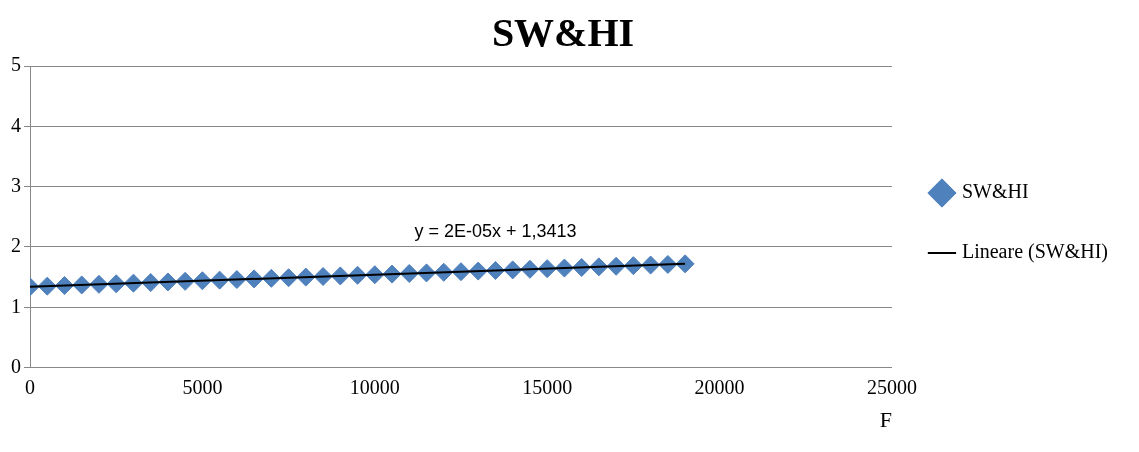 The height and width of the screenshot is (452, 1139). What do you see at coordinates (563, 33) in the screenshot?
I see `chart-title: SW&HI` at bounding box center [563, 33].